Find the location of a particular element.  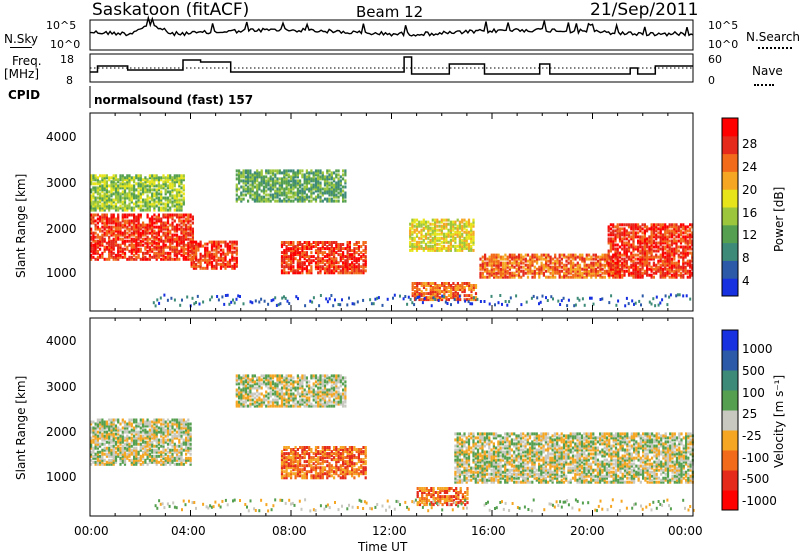

power-ytick-3000: 3000 is located at coordinates (61, 183).